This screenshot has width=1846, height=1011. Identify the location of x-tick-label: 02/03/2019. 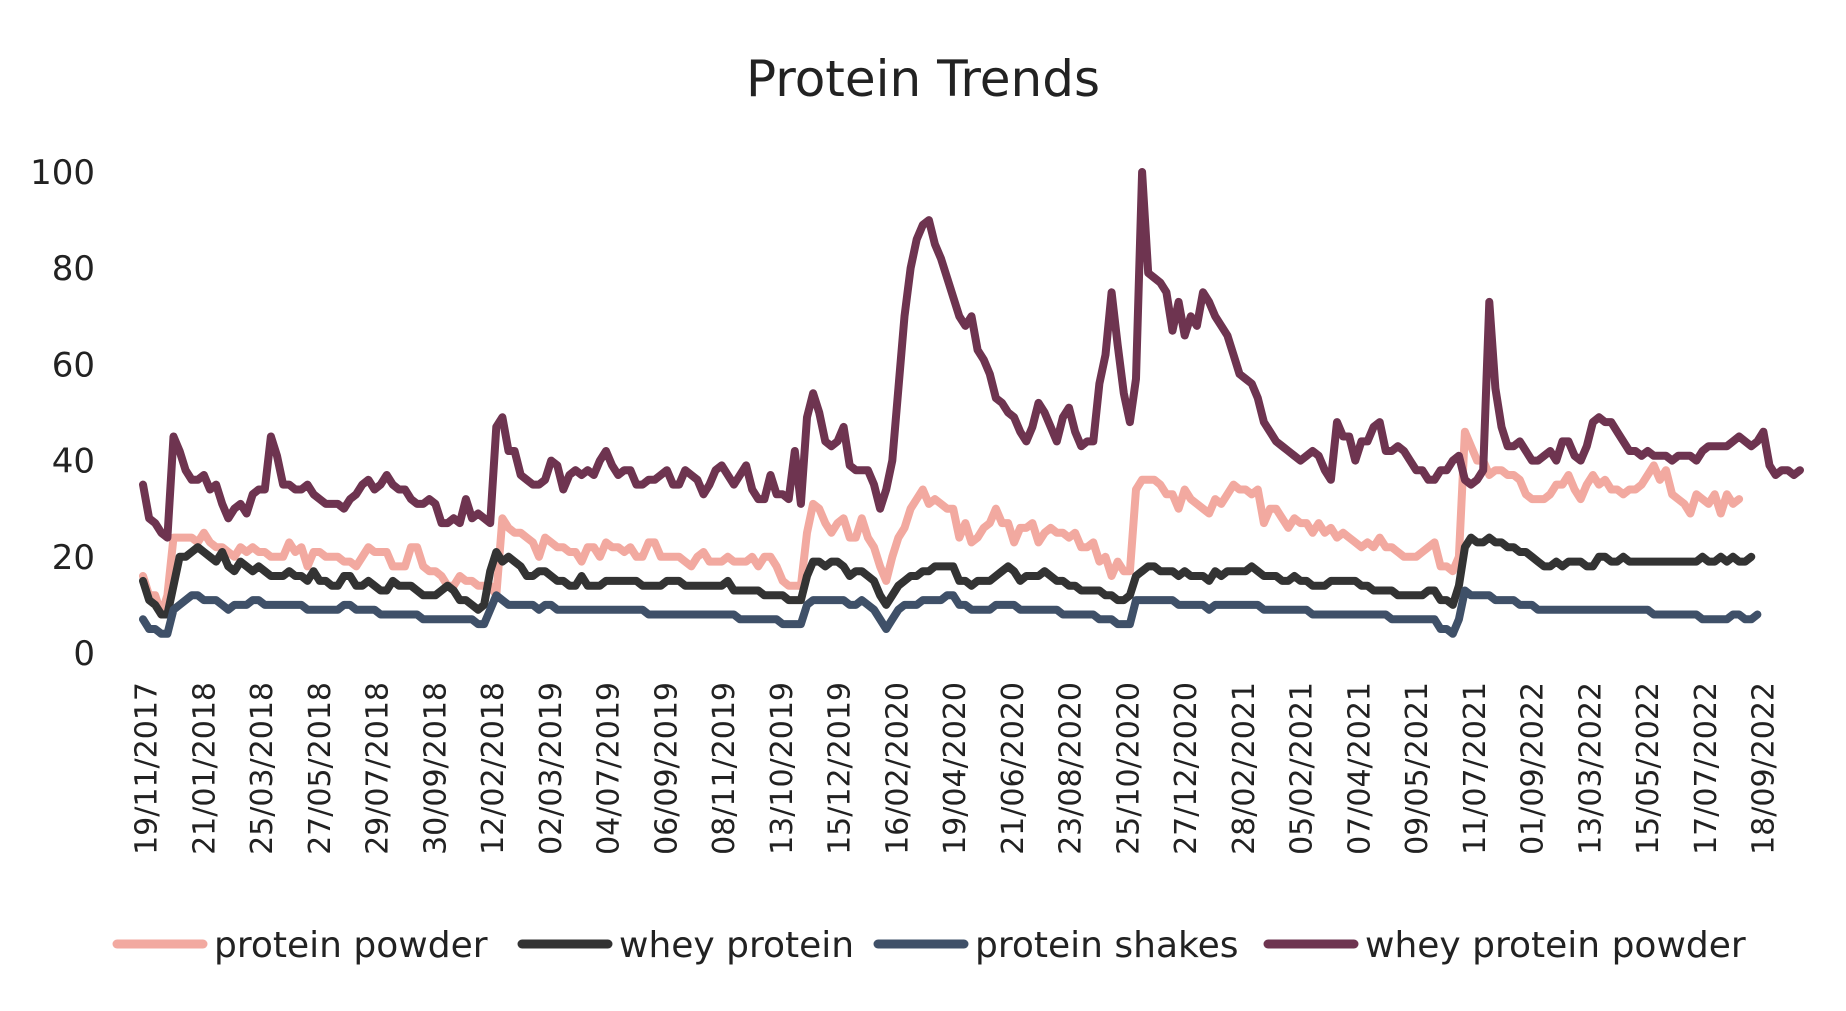
(551, 768).